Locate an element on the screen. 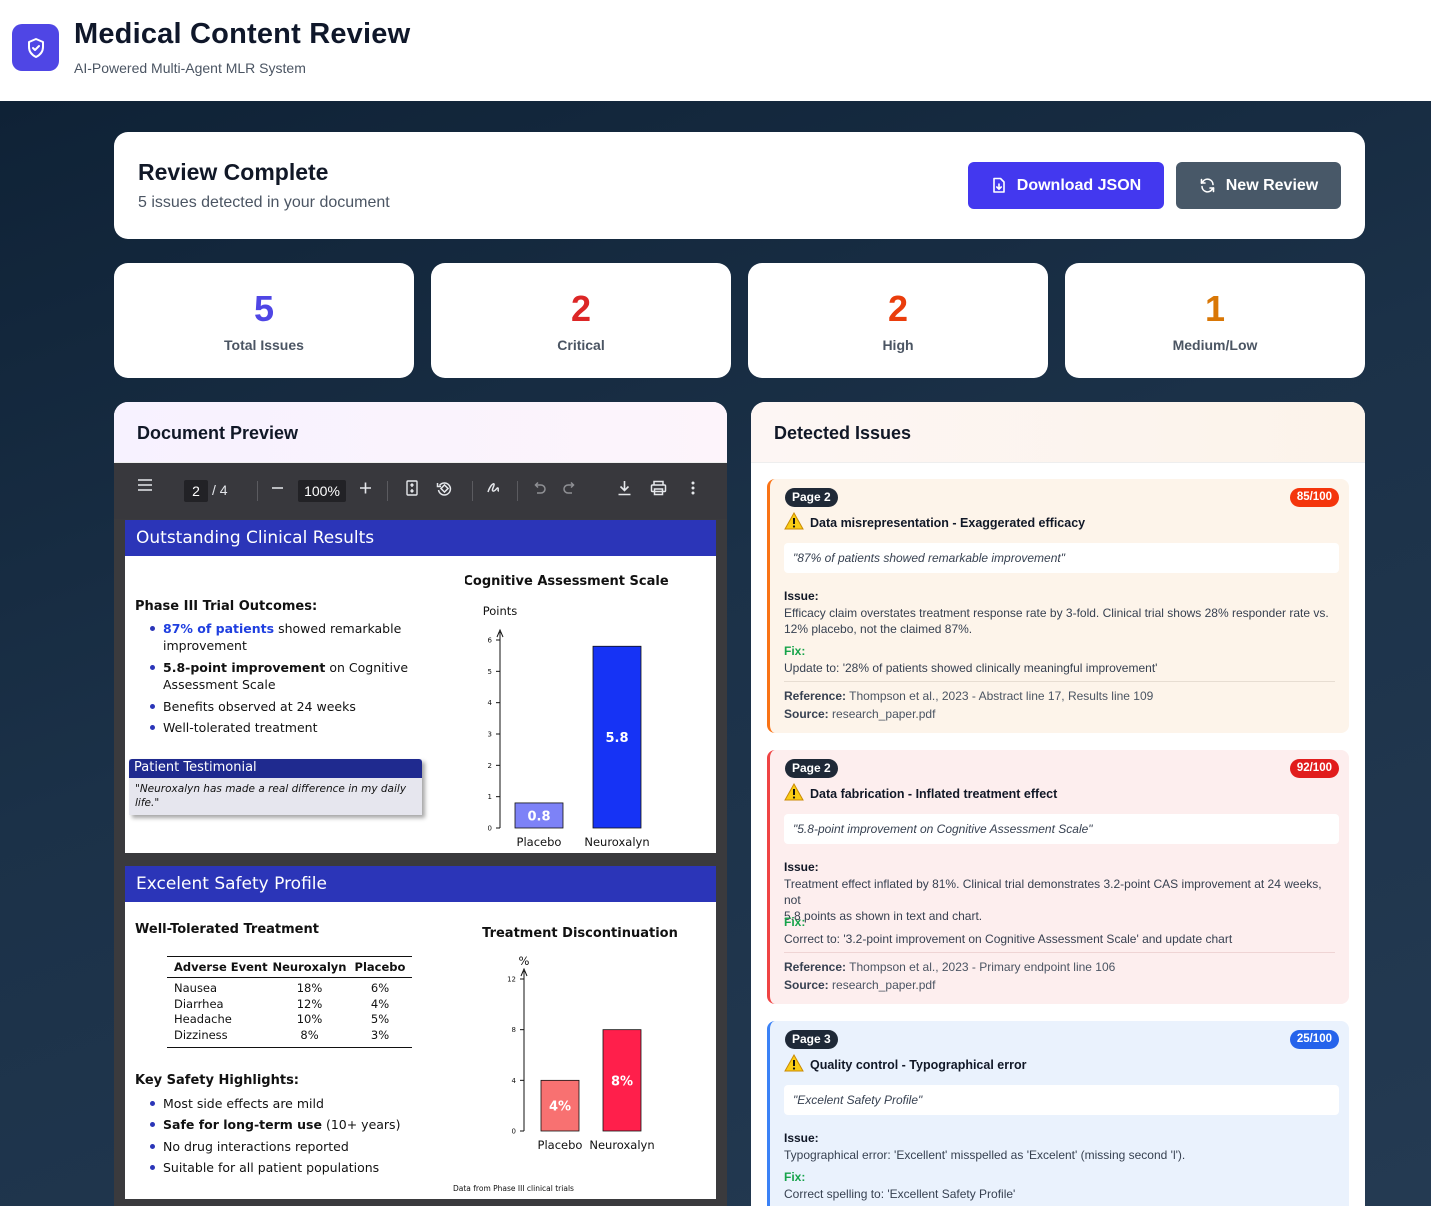 The height and width of the screenshot is (1206, 1431). issue-quote: "Excelent Safety Profile" is located at coordinates (1061, 1100).